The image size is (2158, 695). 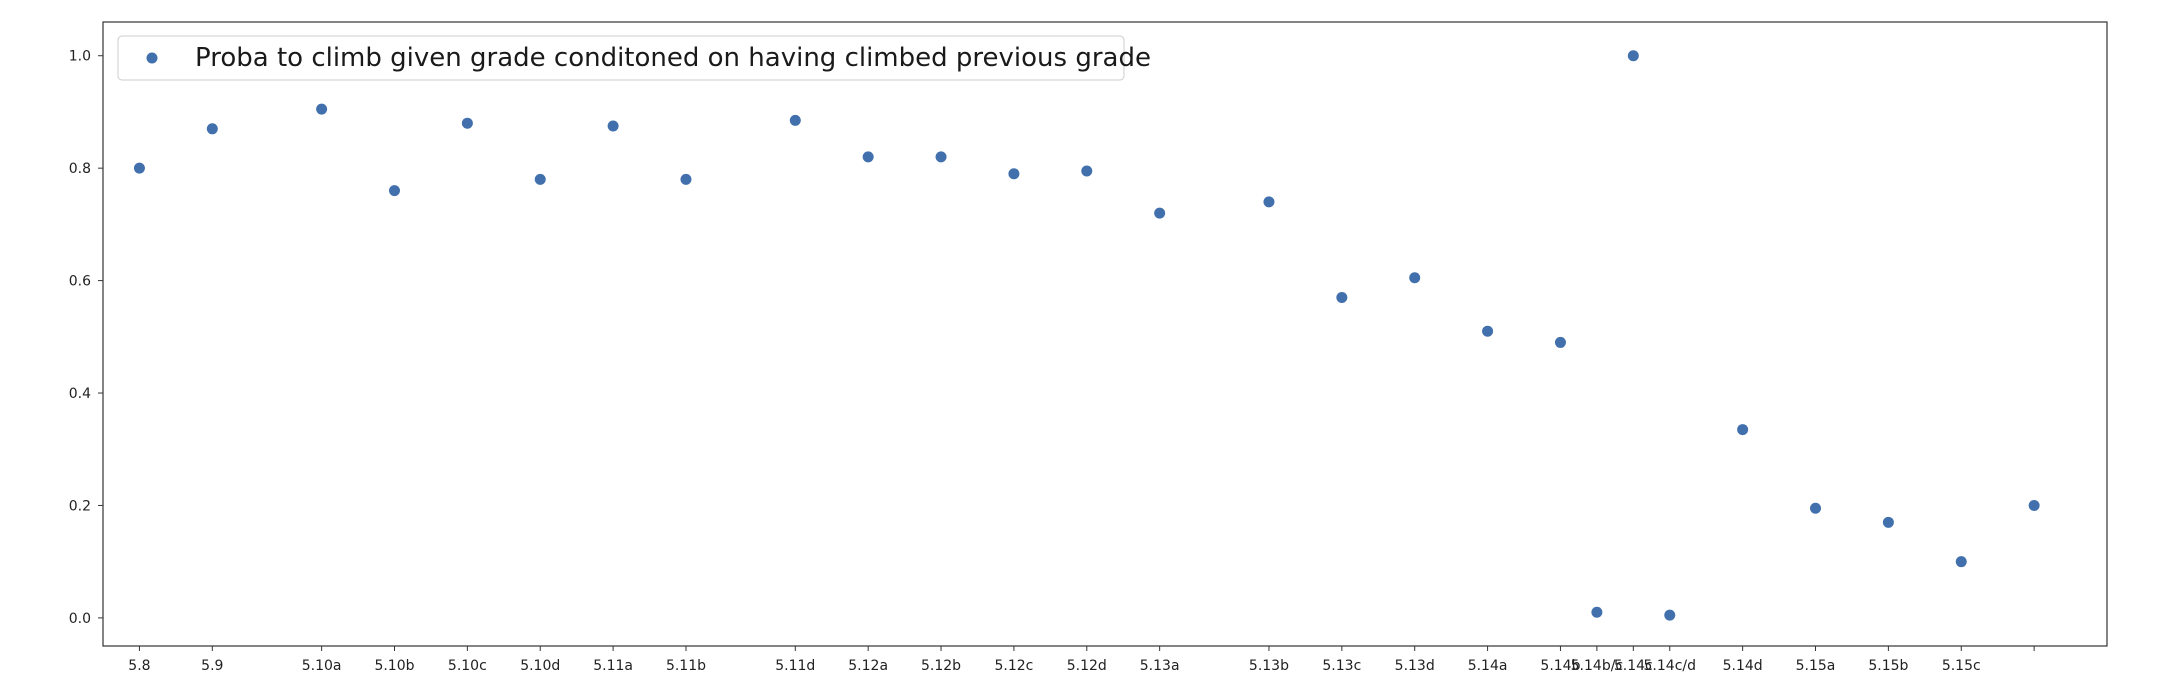 What do you see at coordinates (941, 666) in the screenshot?
I see `x-tick-label: 5.12b` at bounding box center [941, 666].